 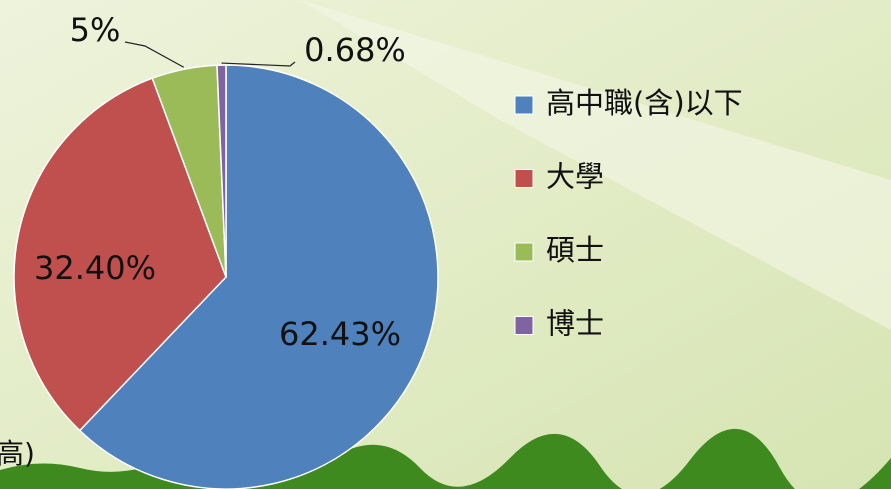 What do you see at coordinates (644, 103) in the screenshot?
I see `legend-label: 高中職(含)以下` at bounding box center [644, 103].